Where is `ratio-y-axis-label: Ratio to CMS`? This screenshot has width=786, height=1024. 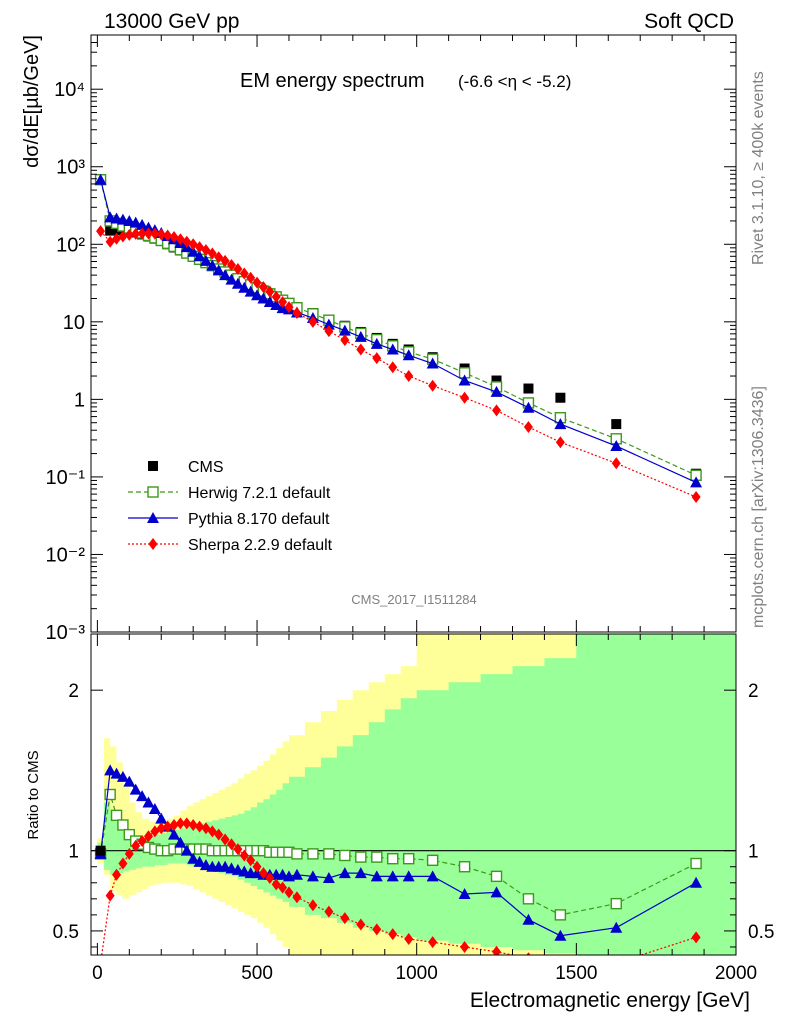
ratio-y-axis-label: Ratio to CMS is located at coordinates (33, 794).